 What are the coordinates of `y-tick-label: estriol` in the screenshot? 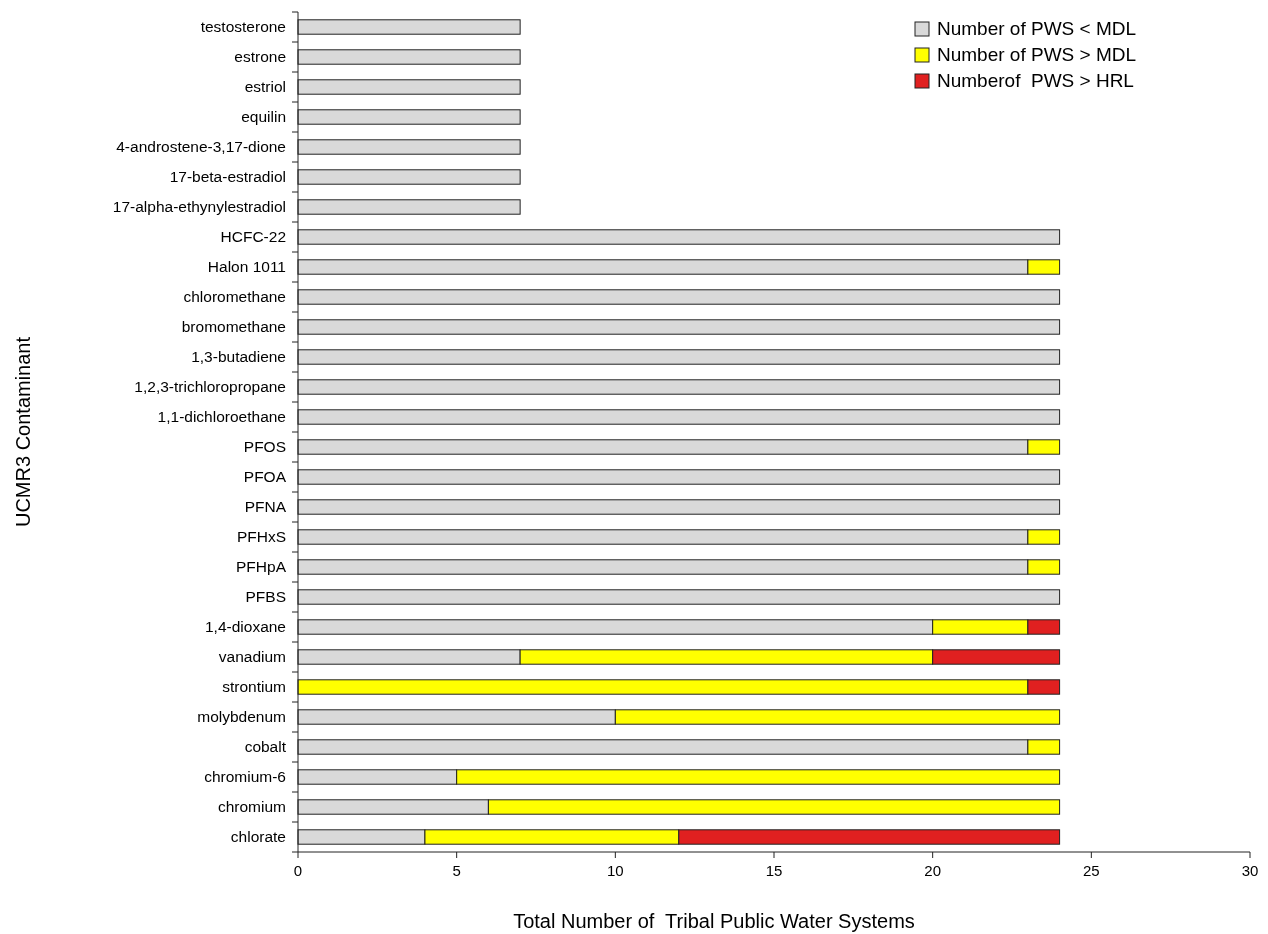 It's located at (265, 86).